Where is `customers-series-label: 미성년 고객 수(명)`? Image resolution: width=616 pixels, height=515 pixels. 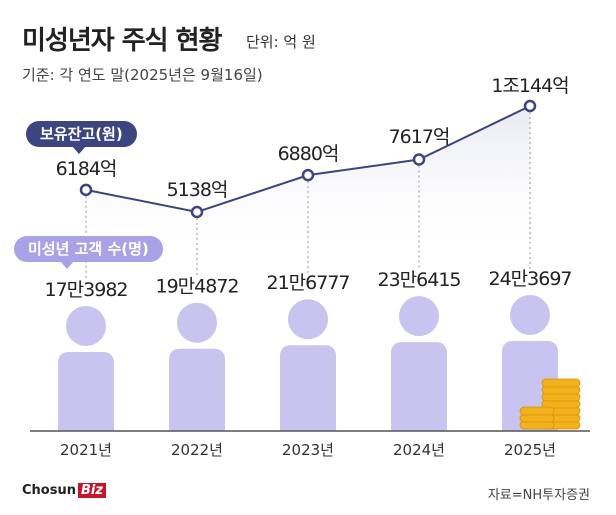
customers-series-label: 미성년 고객 수(명) is located at coordinates (88, 252).